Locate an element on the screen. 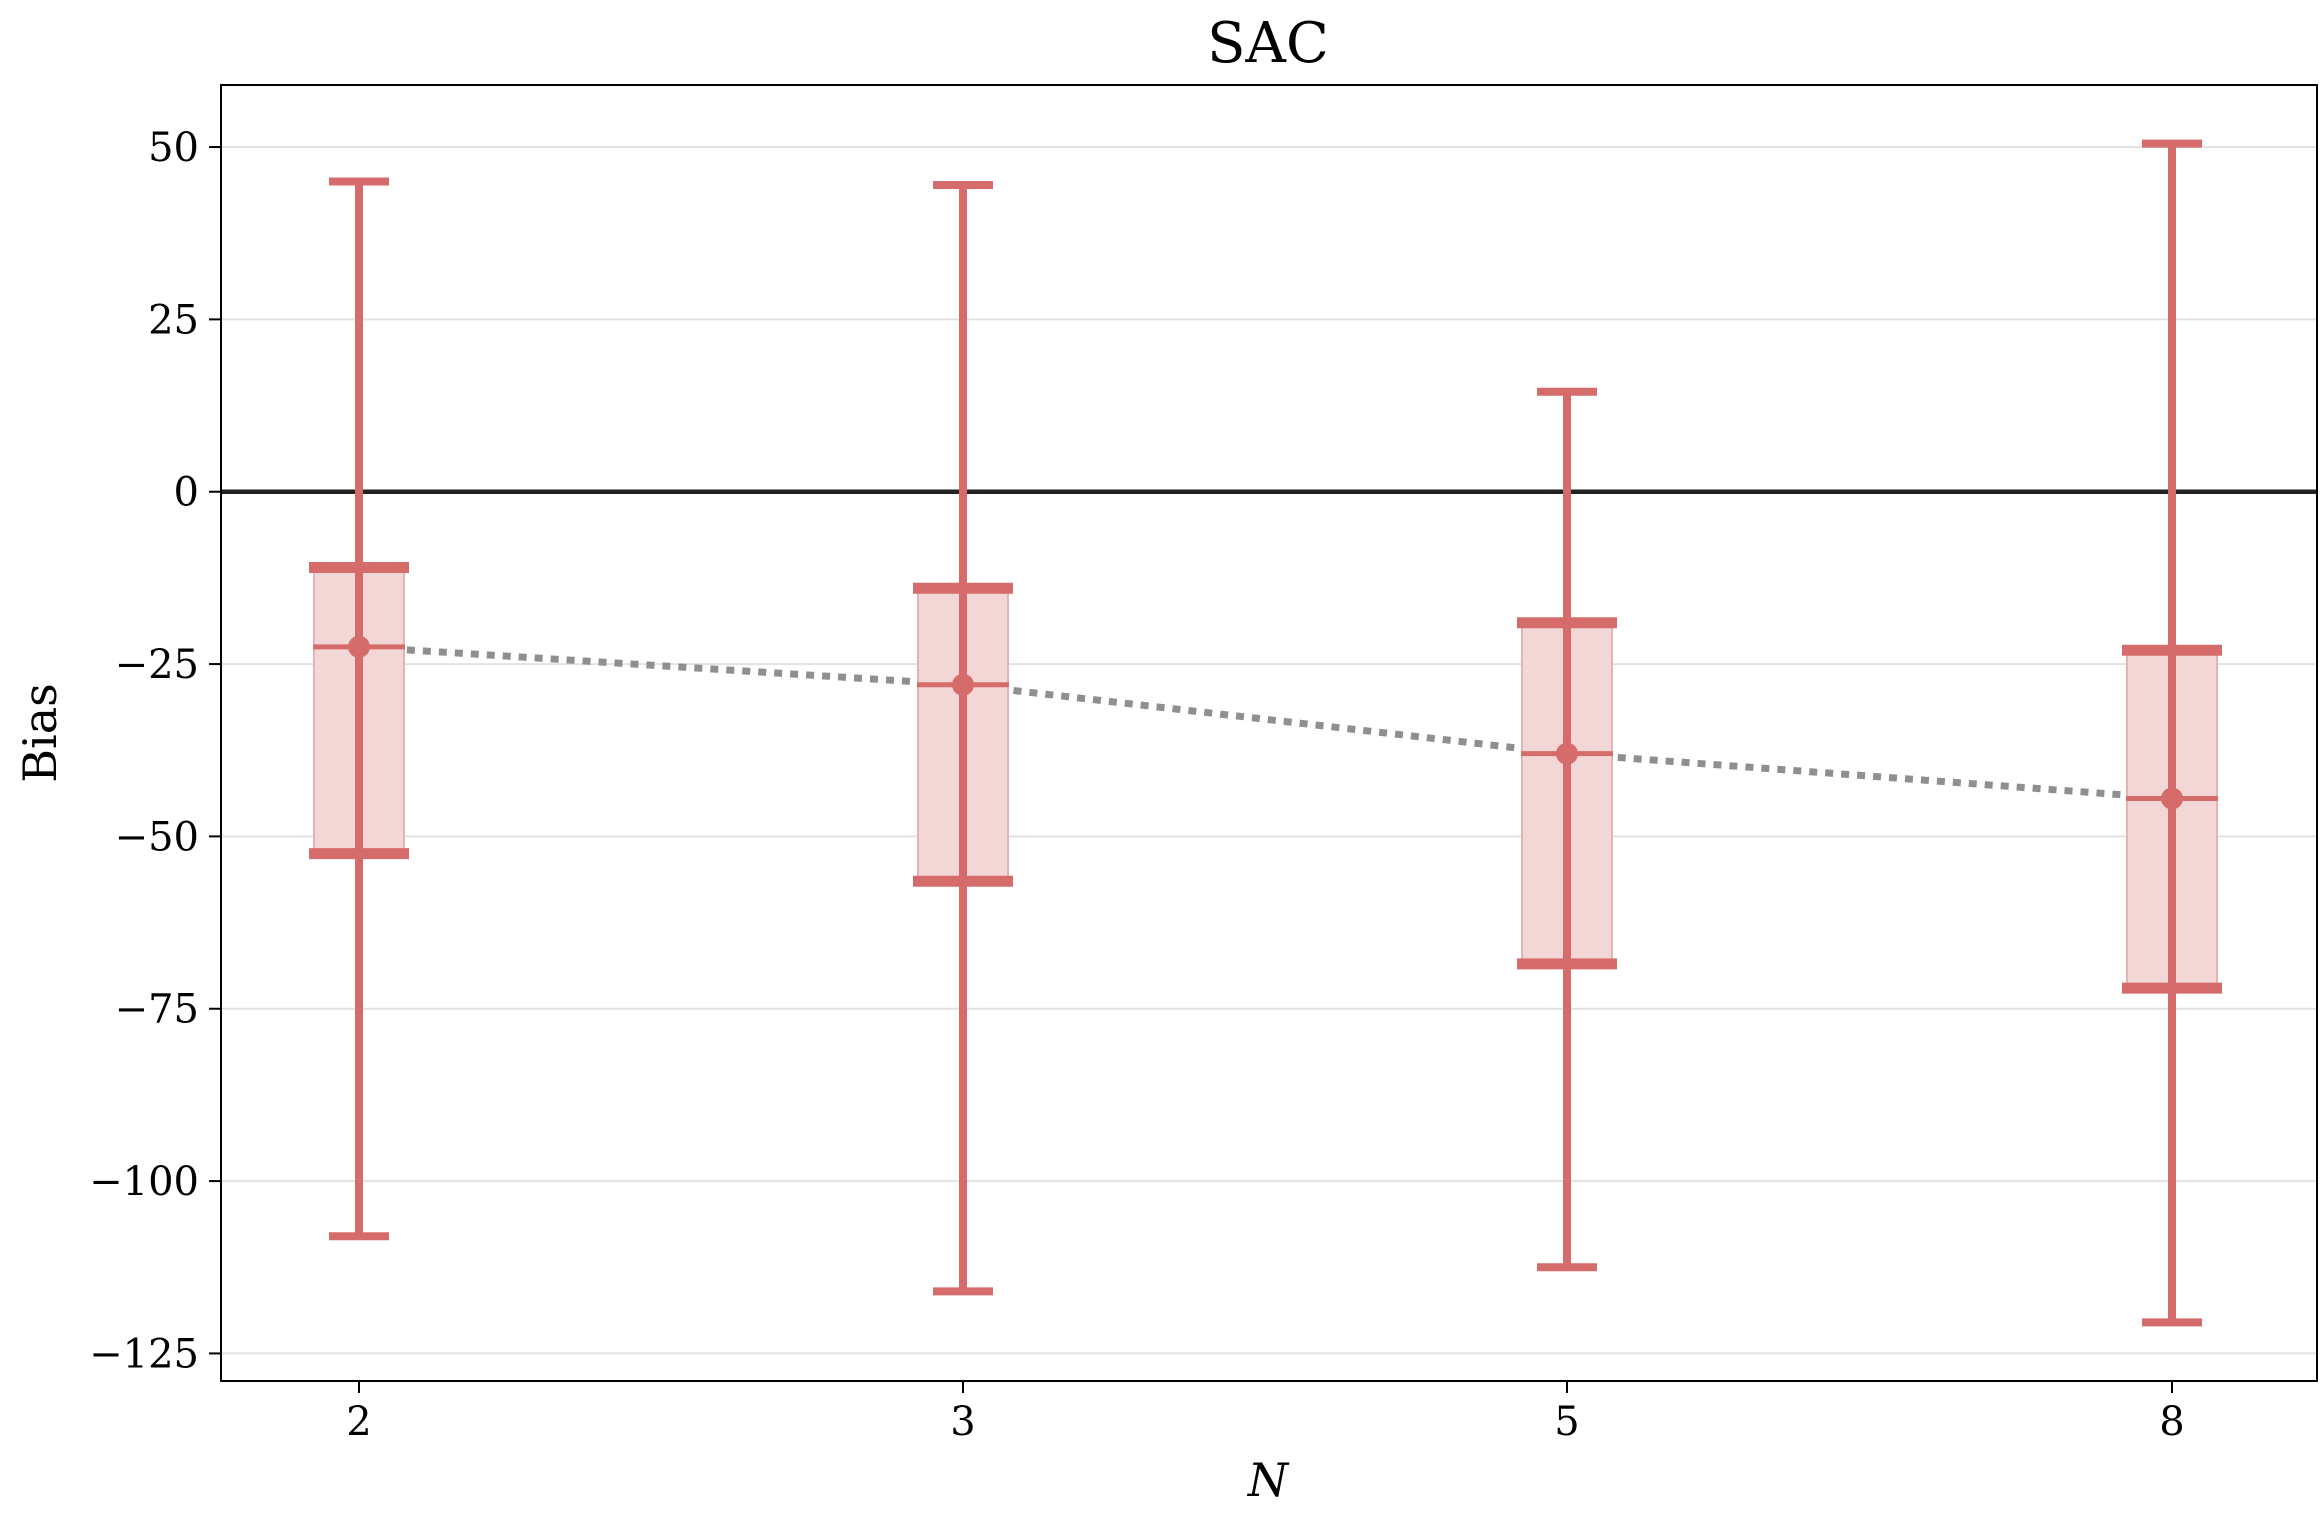 This screenshot has width=2320, height=1520. y-axis: 50 25 0 −25 −50 −75 −100 −125 is located at coordinates (155, 751).